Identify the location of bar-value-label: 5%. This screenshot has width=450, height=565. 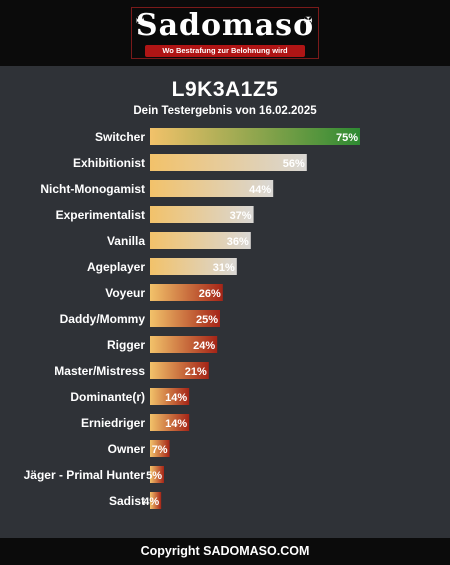
(154, 476).